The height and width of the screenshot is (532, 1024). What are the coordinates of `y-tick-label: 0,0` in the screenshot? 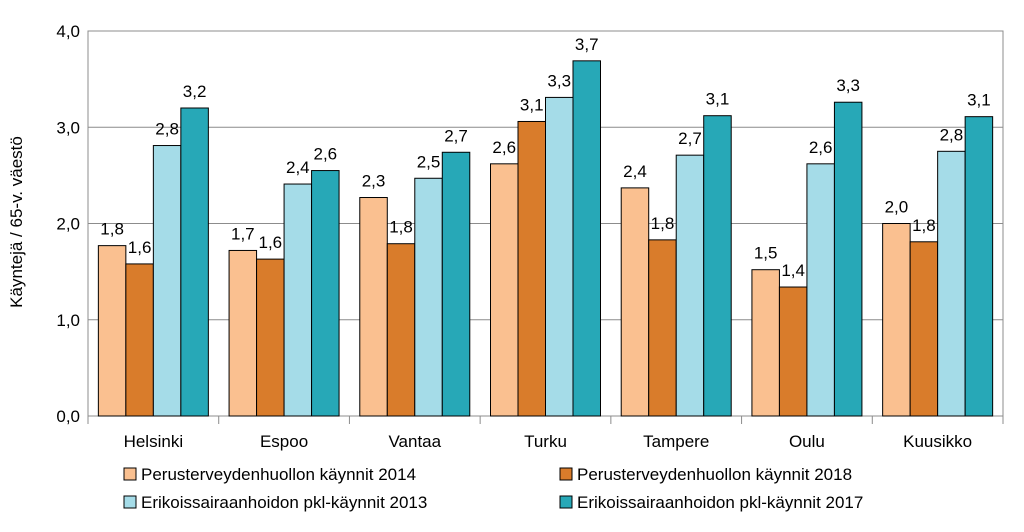 It's located at (68, 416).